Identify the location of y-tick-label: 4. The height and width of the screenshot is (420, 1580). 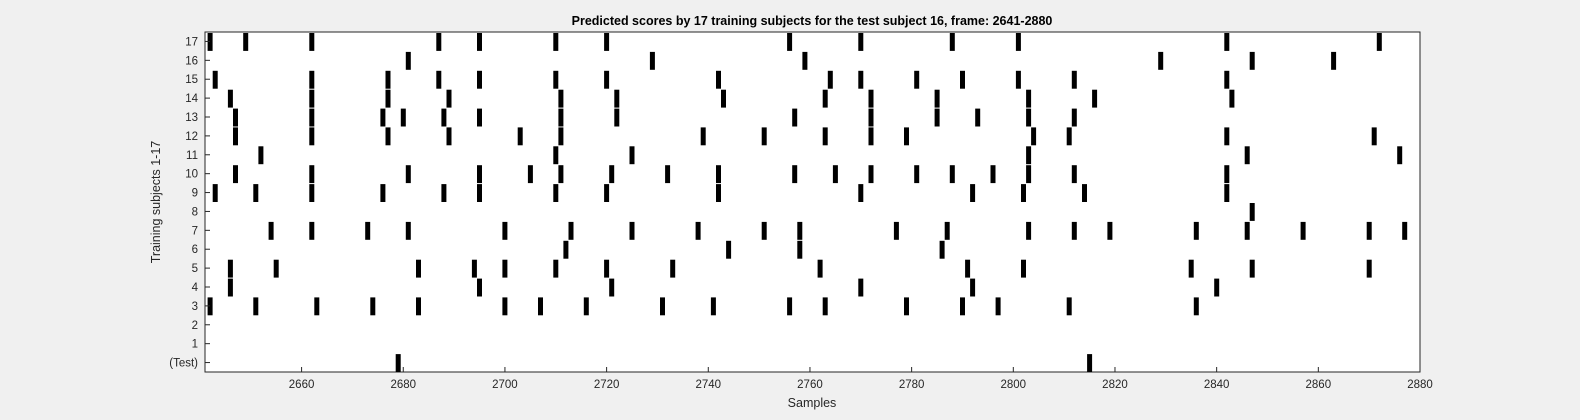
(195, 288).